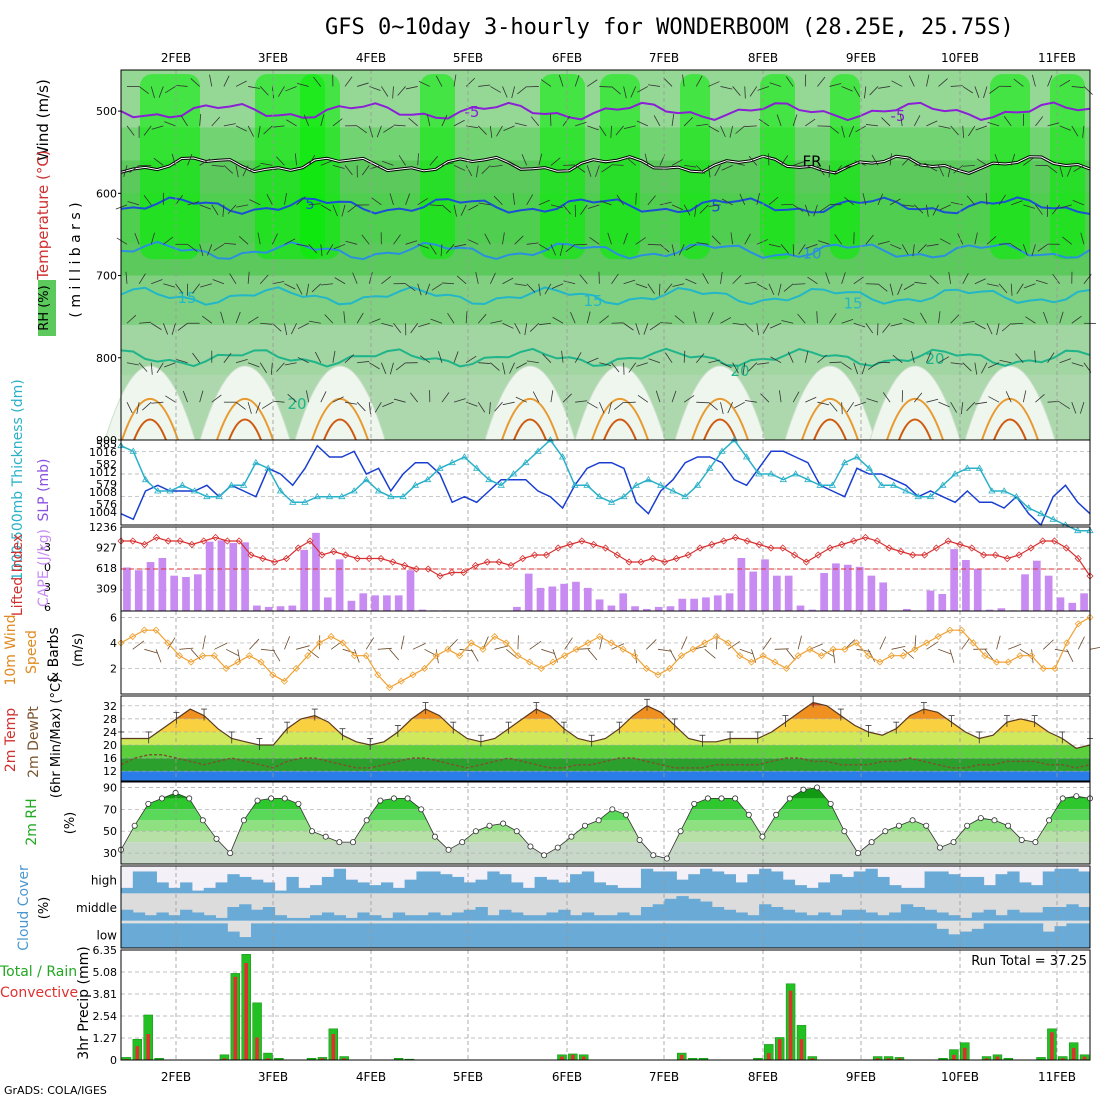  What do you see at coordinates (562, 167) in the screenshot?
I see `moist-column` at bounding box center [562, 167].